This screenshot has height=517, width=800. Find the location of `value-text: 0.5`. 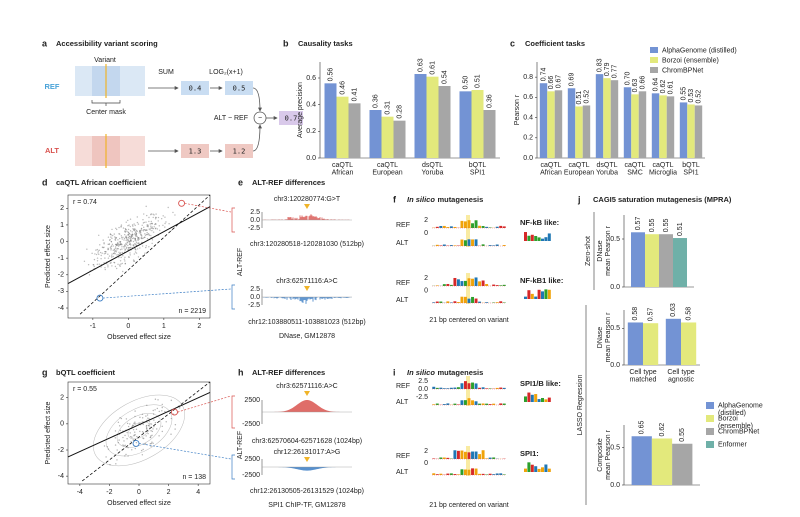

value-text: 0.5 is located at coordinates (239, 89).